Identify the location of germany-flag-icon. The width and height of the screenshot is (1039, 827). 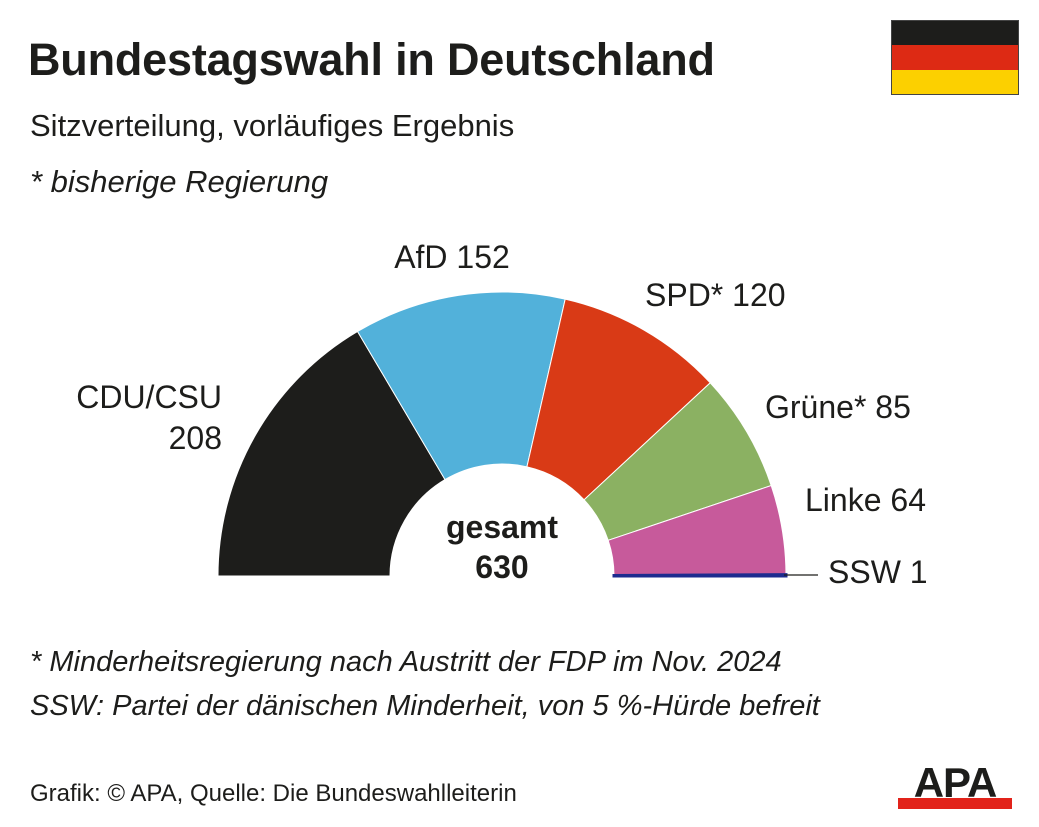
(955, 57).